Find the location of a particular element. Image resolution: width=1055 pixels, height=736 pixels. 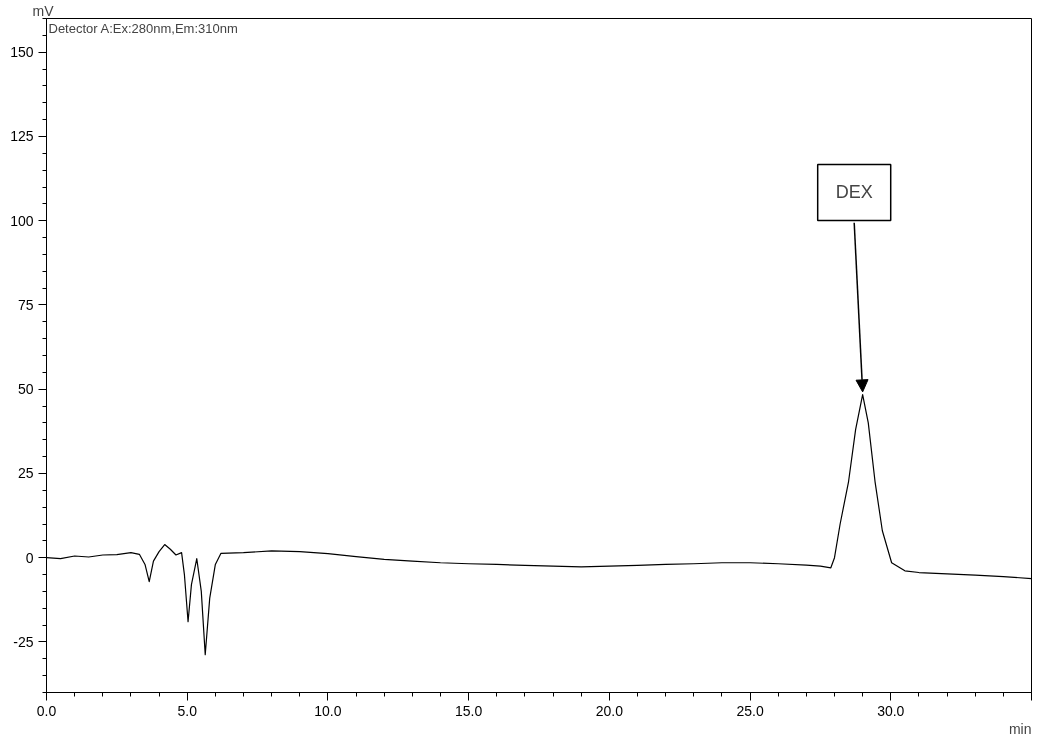

x-tick-label: 25.0 is located at coordinates (750, 710).